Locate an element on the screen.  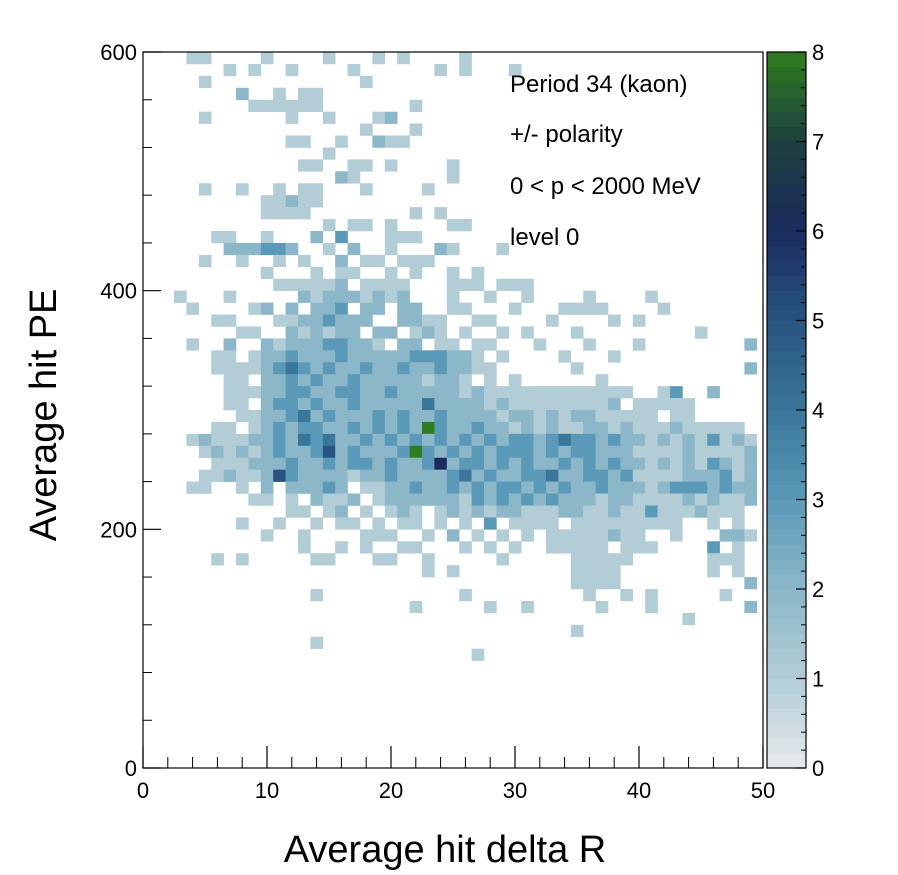
x-axis-title: Average hit delta R is located at coordinates (445, 850).